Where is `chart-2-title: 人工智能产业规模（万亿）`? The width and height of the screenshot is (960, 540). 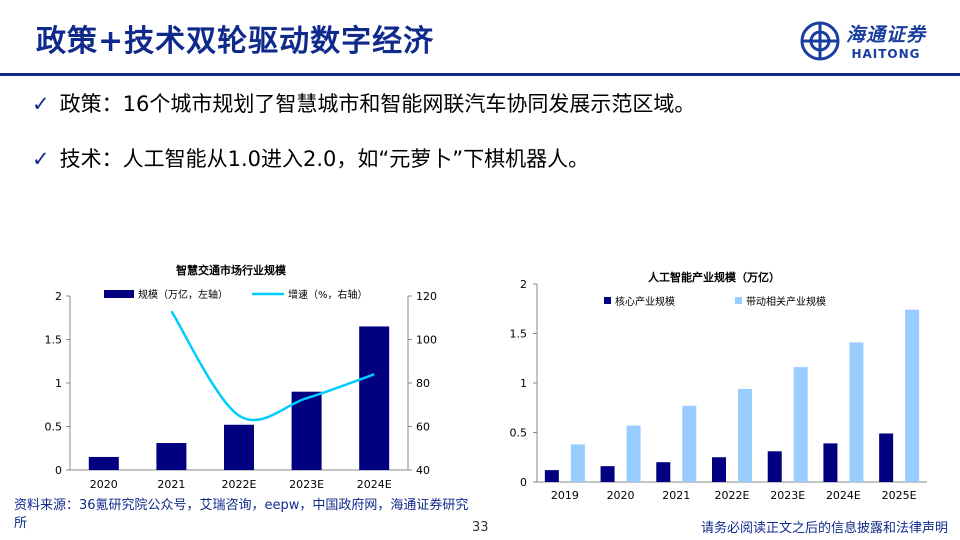
chart-2-title: 人工智能产业规模（万亿） is located at coordinates (714, 277).